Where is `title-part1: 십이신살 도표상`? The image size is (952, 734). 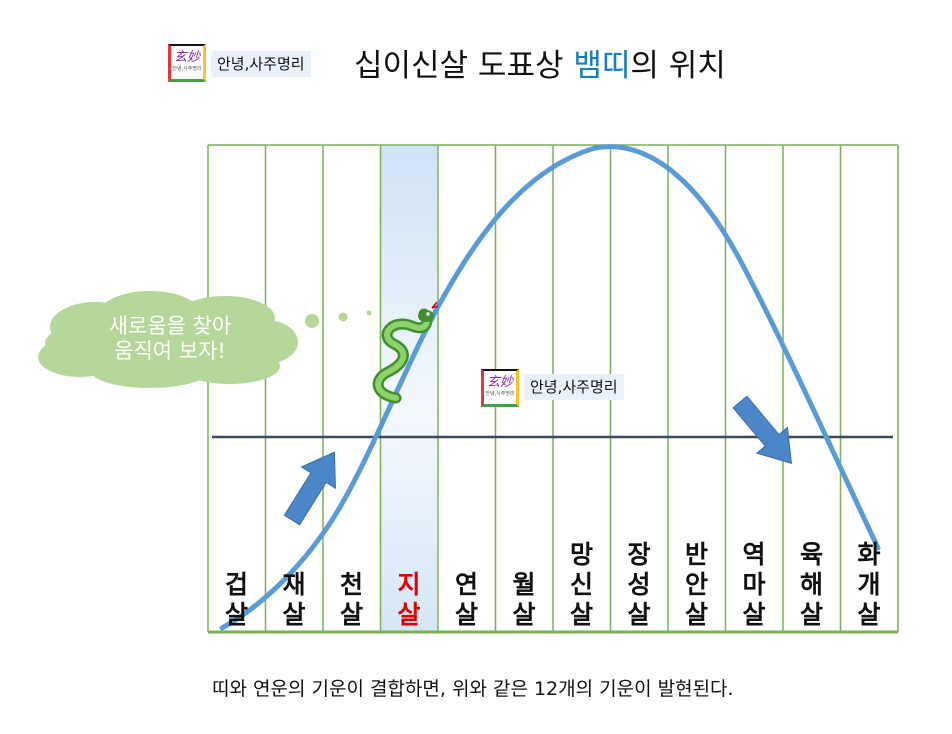
title-part1: 십이신살 도표상 is located at coordinates (464, 66).